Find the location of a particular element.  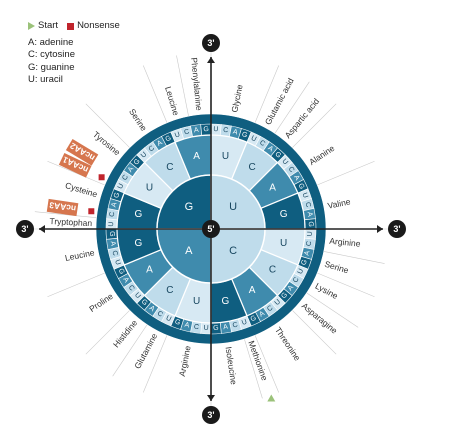

amino-acid-label: Aspartic acid is located at coordinates (302, 118).